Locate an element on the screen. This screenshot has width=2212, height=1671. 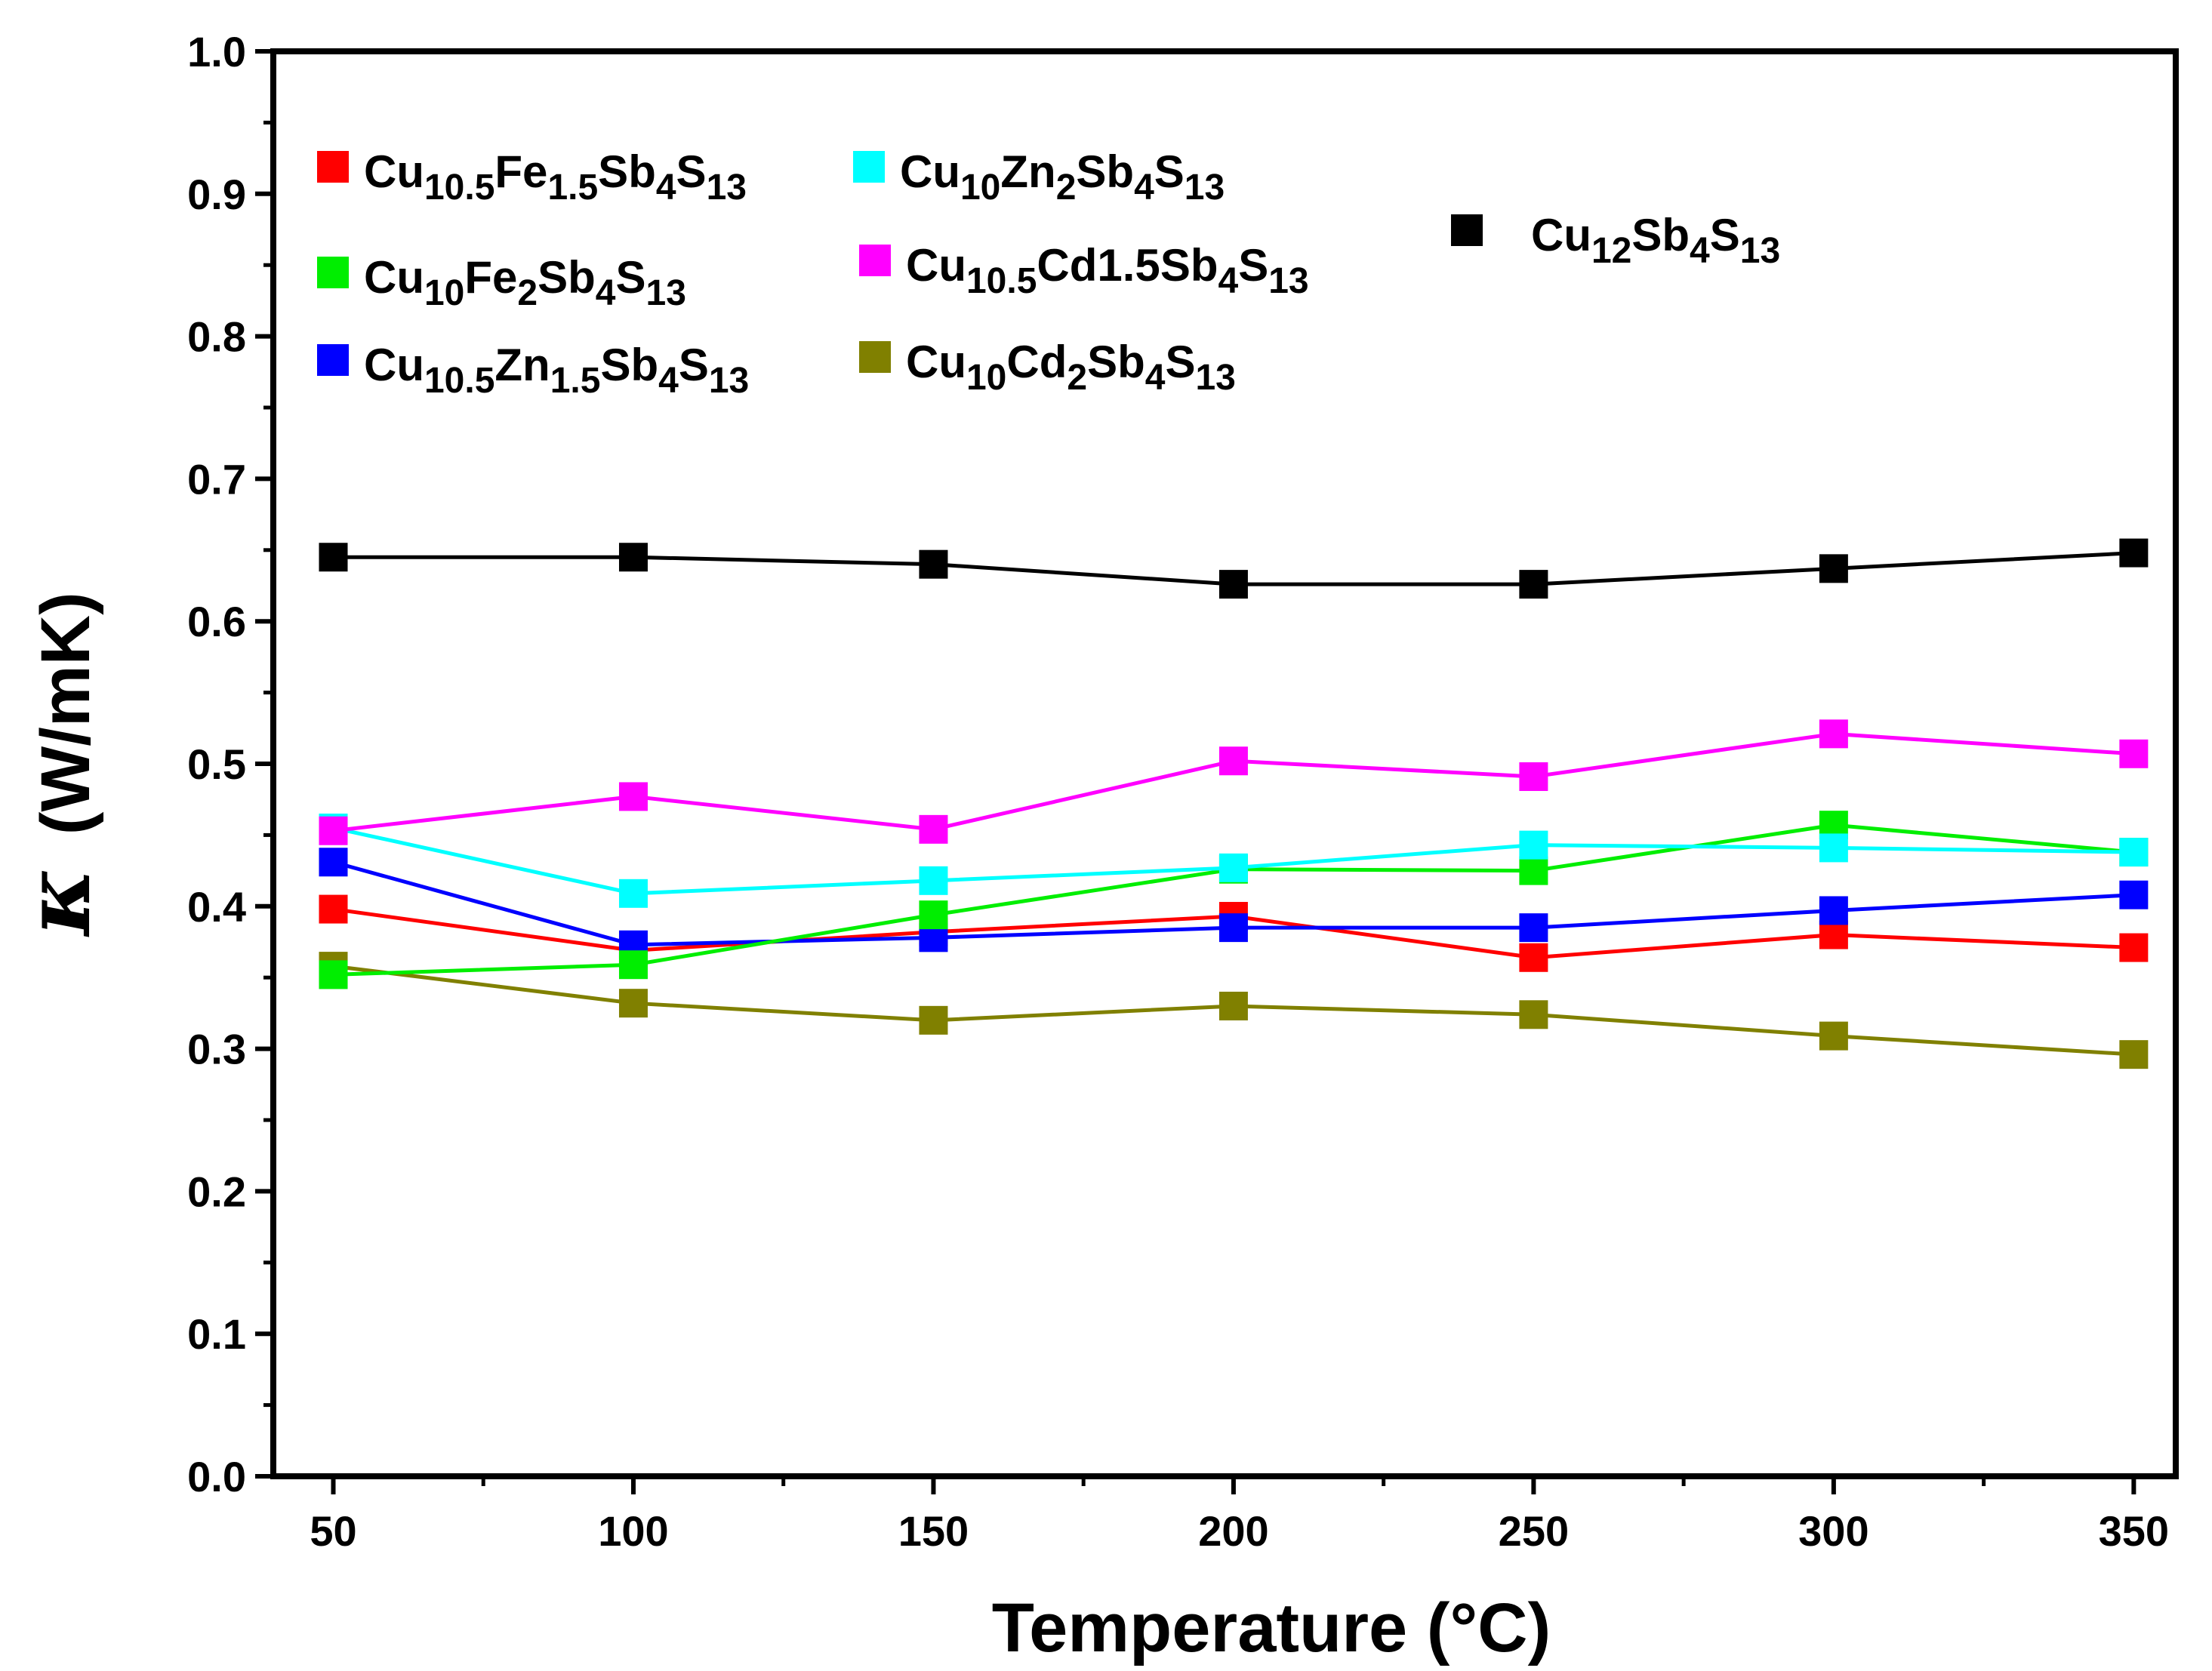
legend-label: Cu10Cd2Sb4S13 is located at coordinates (1071, 367).